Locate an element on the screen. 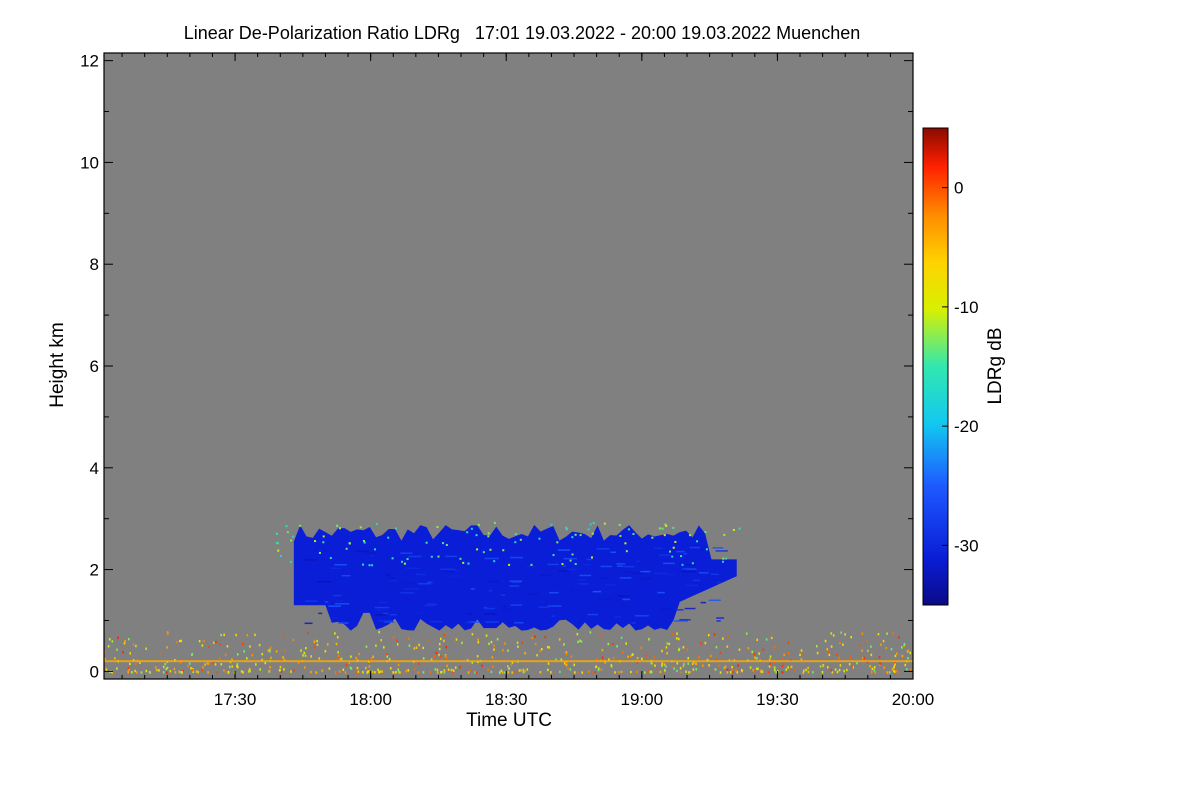 This screenshot has width=1200, height=800. x-tick-label: 18:30 is located at coordinates (506, 699).